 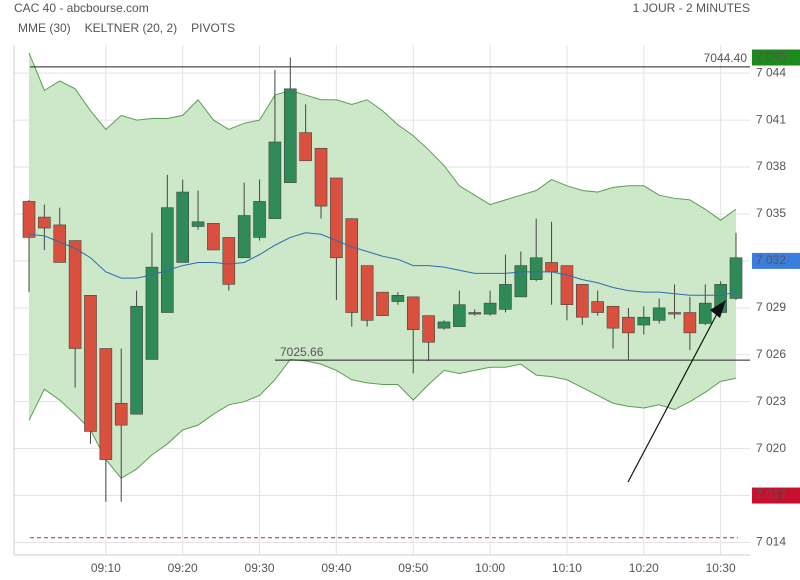 What do you see at coordinates (44, 28) in the screenshot?
I see `legend-entry: MME (30)` at bounding box center [44, 28].